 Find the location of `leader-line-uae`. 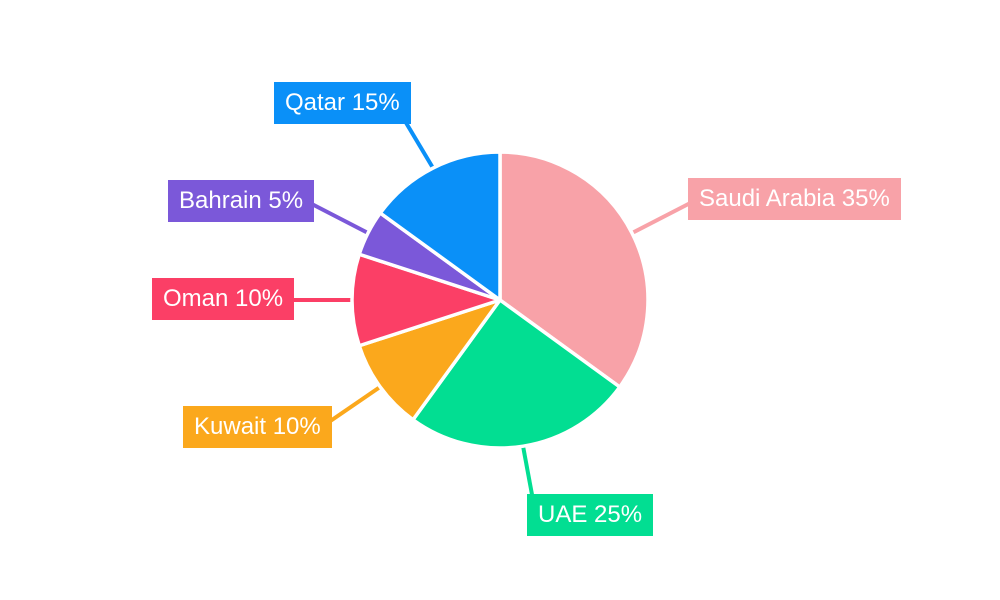

leader-line-uae is located at coordinates (528, 473).